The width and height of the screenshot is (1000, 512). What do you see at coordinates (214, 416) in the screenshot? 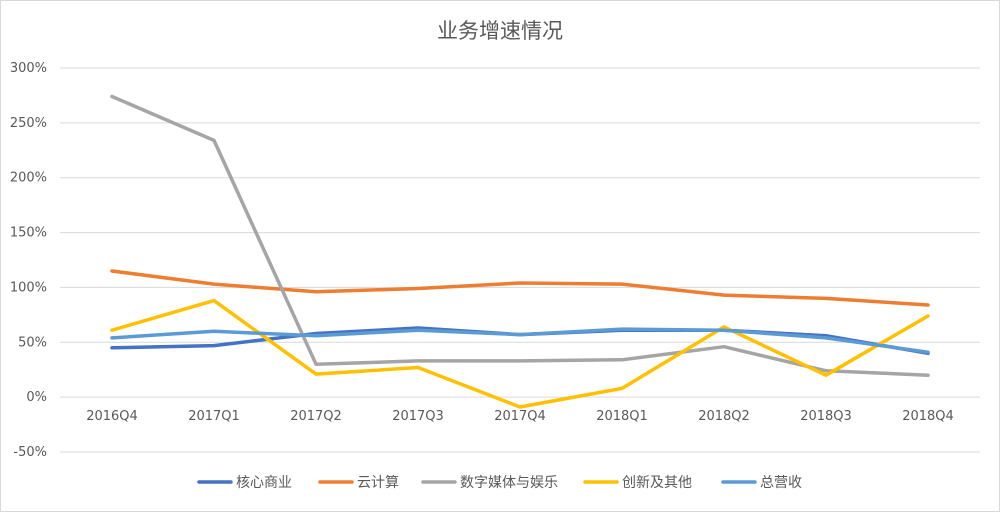
I see `x-tick-label: 2017Q1` at bounding box center [214, 416].